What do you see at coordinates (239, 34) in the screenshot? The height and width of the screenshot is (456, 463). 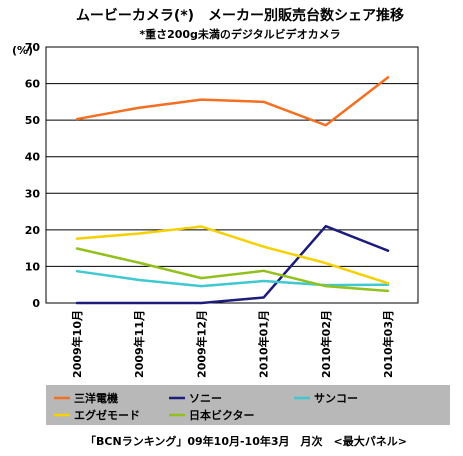 I see `chart-subtitle: *重さ200g未満のデジタルビデオカメラ` at bounding box center [239, 34].